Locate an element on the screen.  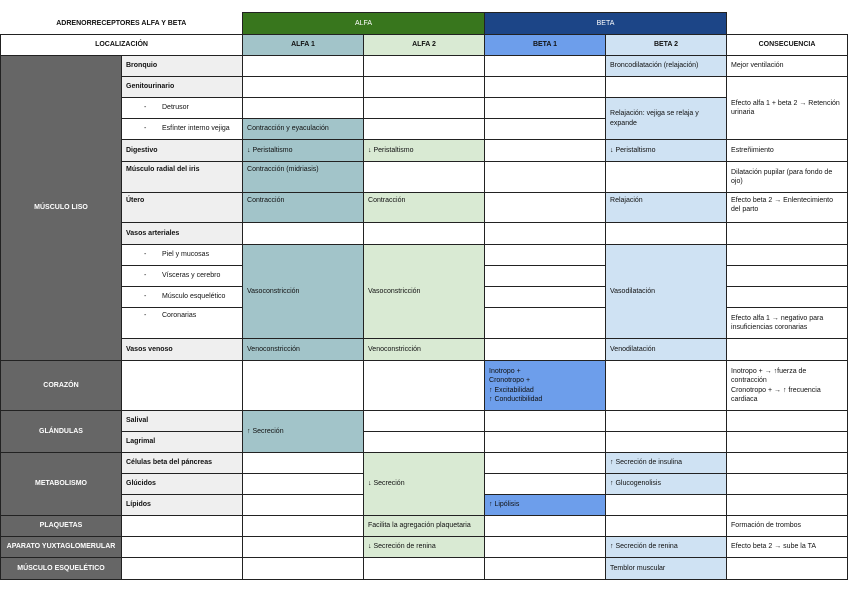
beta2-cell: Temblor muscular is located at coordinates (666, 568).